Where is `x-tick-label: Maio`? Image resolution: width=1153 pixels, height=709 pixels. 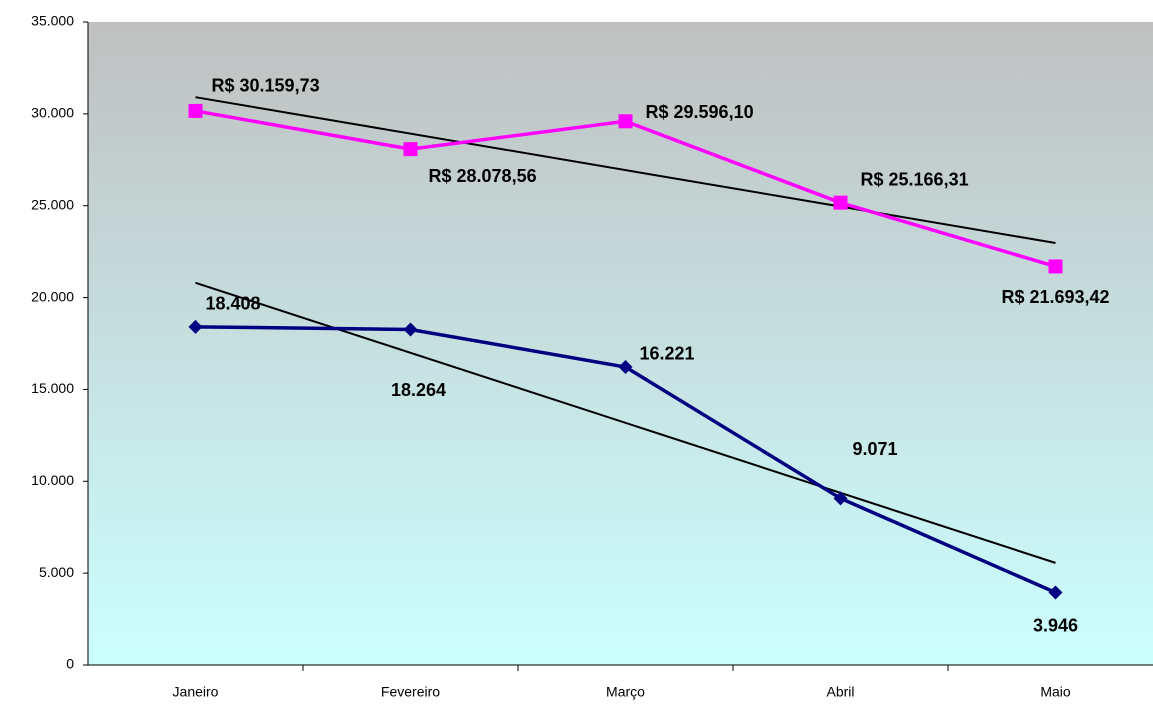
x-tick-label: Maio is located at coordinates (1055, 692).